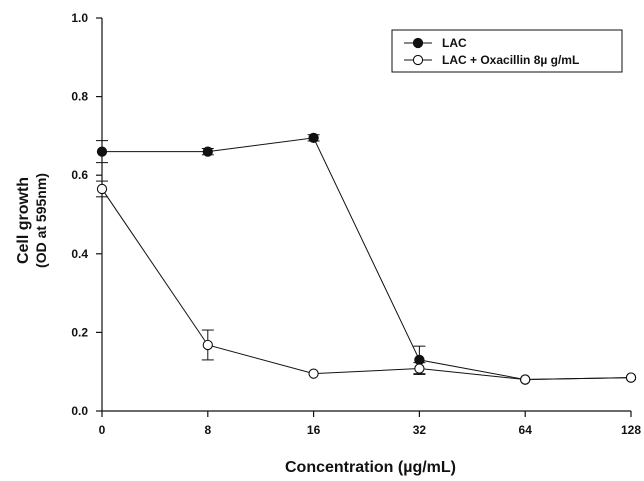 The image size is (644, 481). What do you see at coordinates (23, 220) in the screenshot?
I see `y-axis-title: Cell growth` at bounding box center [23, 220].